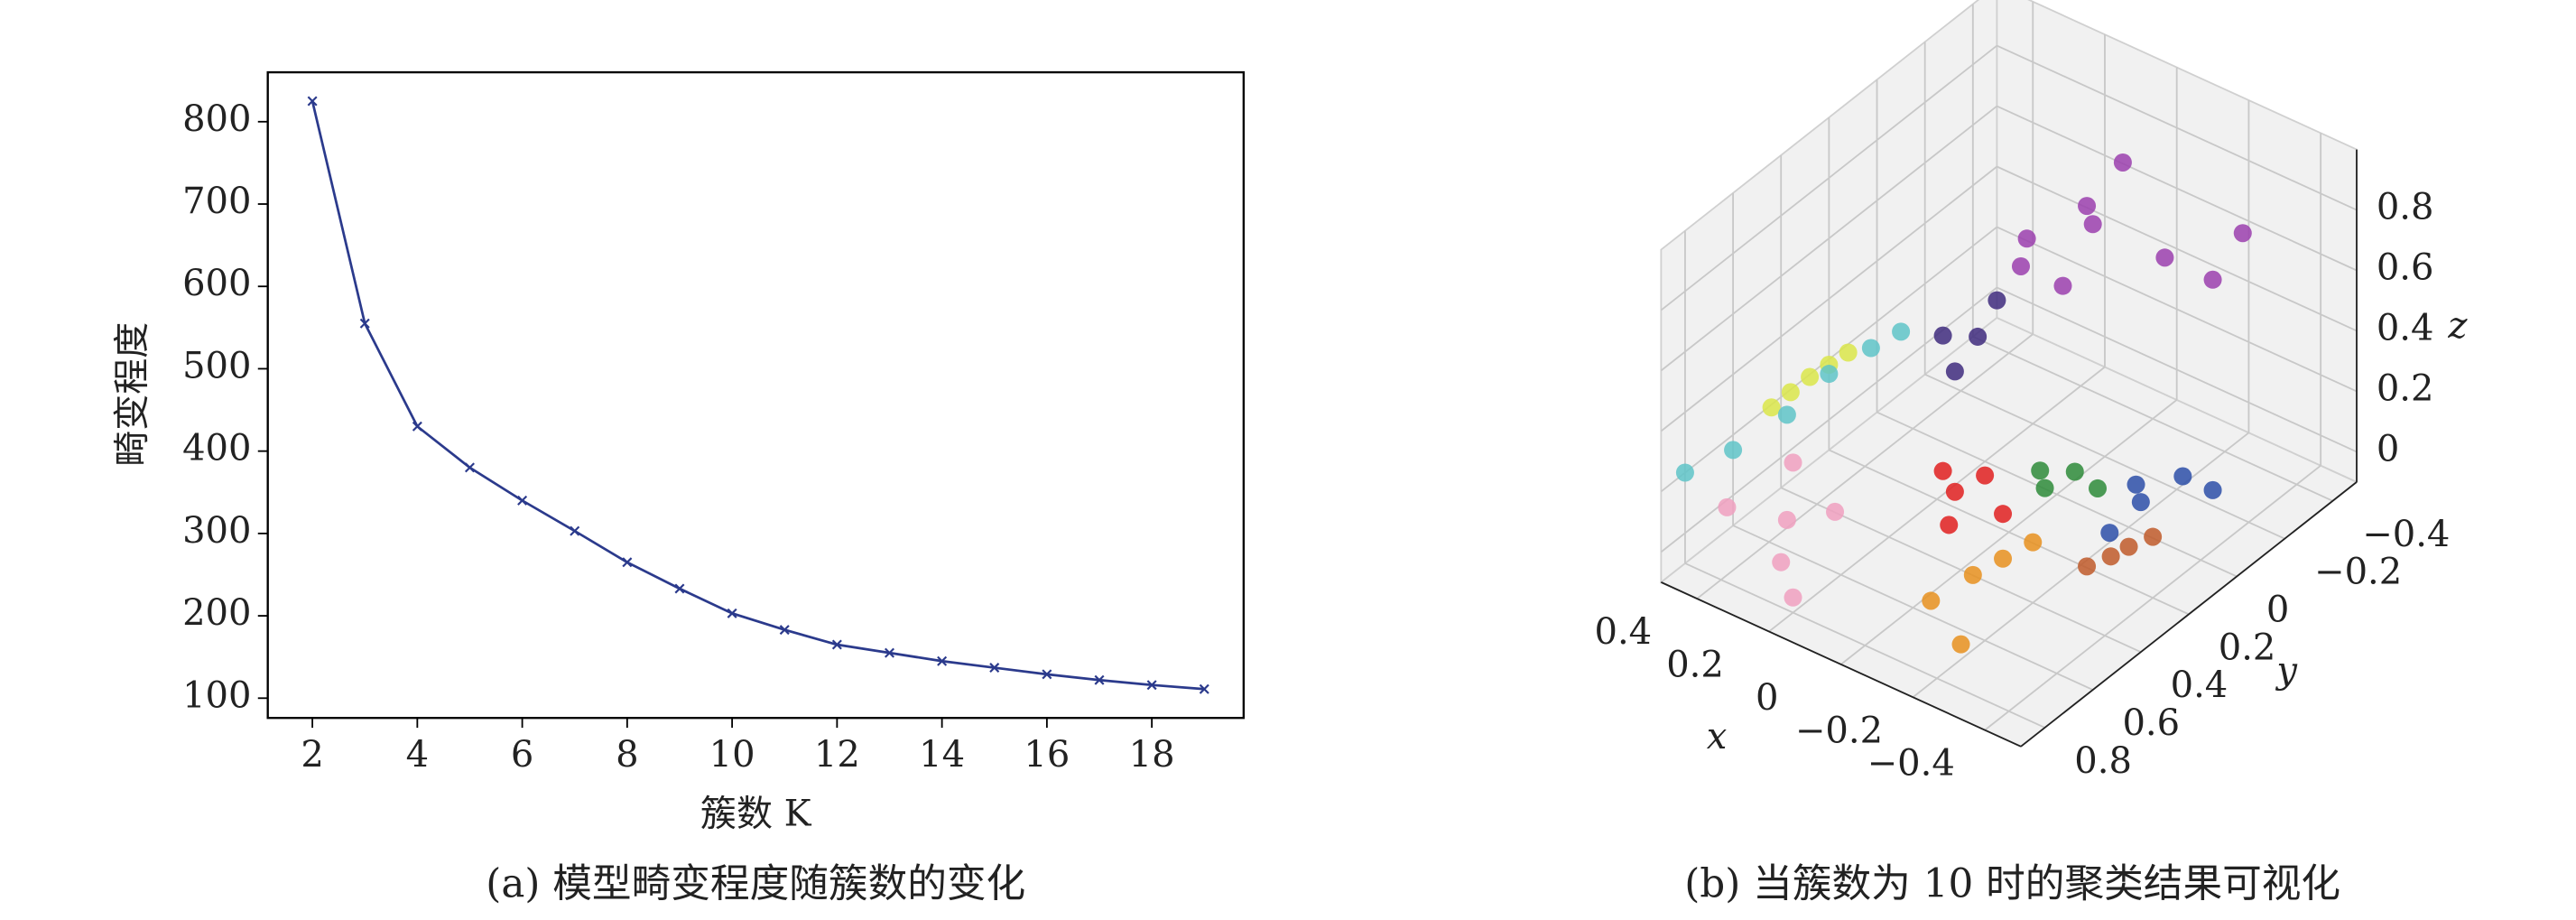 The image size is (2576, 920). I want to click on y-tick-label: −0.2, so click(2358, 572).